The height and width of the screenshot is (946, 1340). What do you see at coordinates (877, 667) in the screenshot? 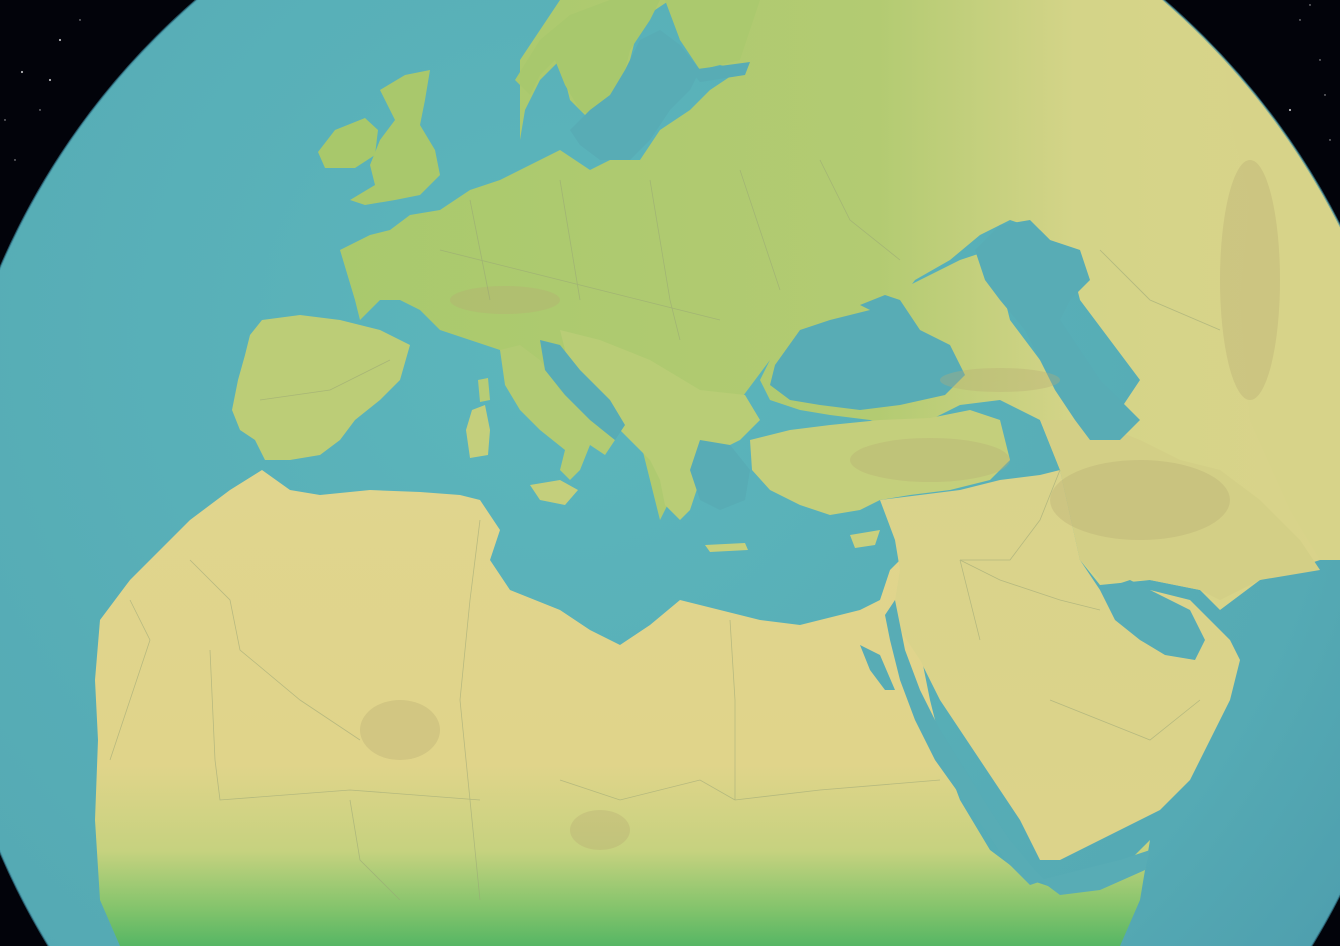
I see `gulf-of-suez` at bounding box center [877, 667].